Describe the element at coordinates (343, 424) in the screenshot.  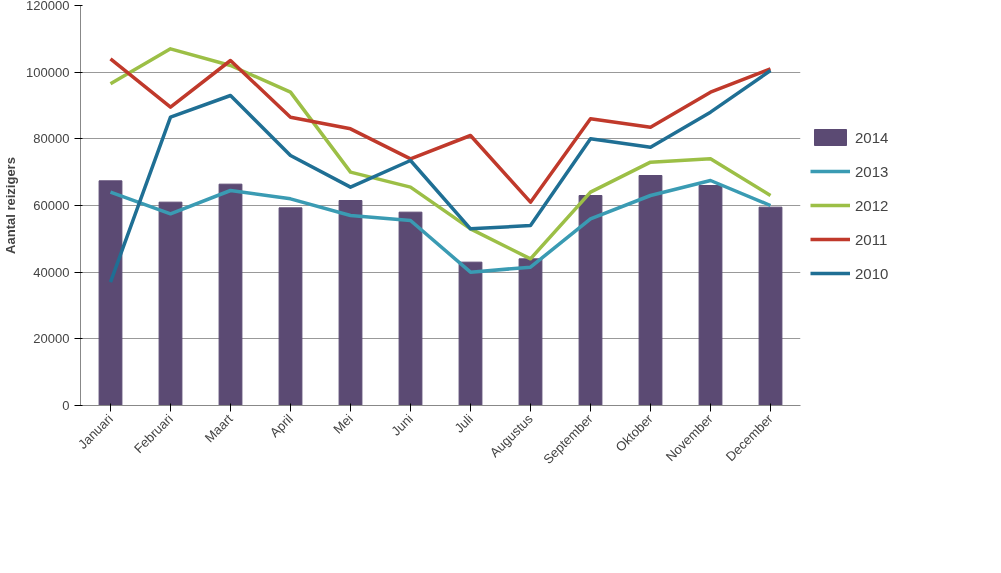
I see `x-tick-label: Mei` at that location.